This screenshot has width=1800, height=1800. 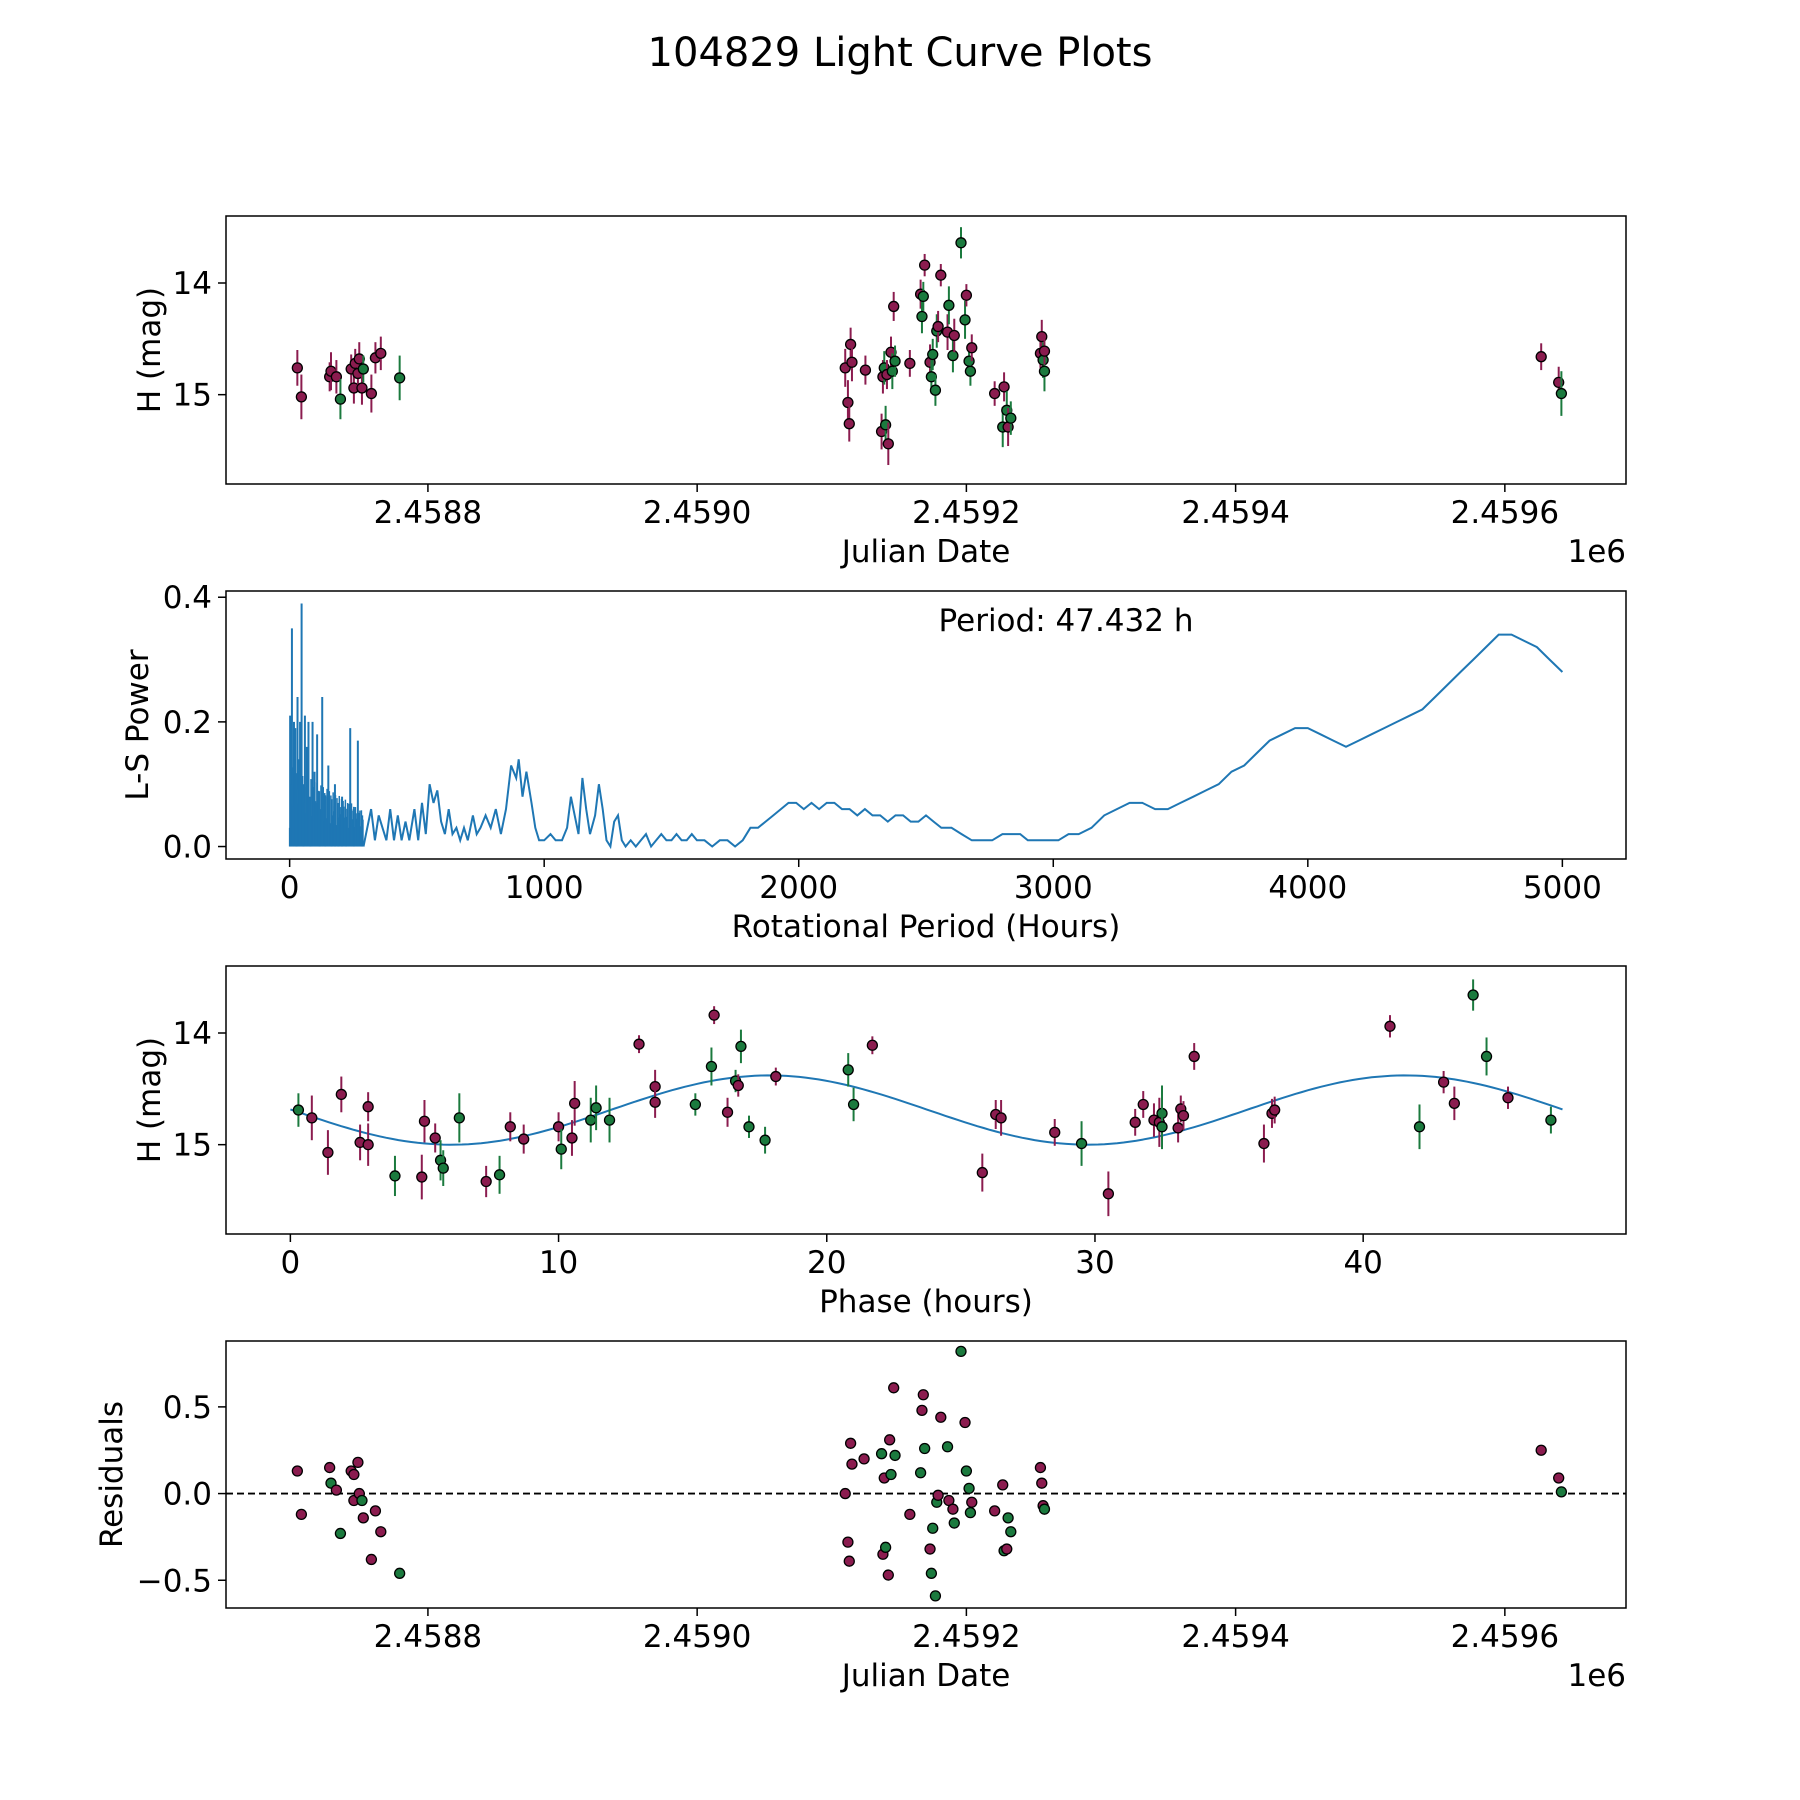 What do you see at coordinates (926, 927) in the screenshot?
I see `x-axis-label: Rotational Period (Hours)` at bounding box center [926, 927].